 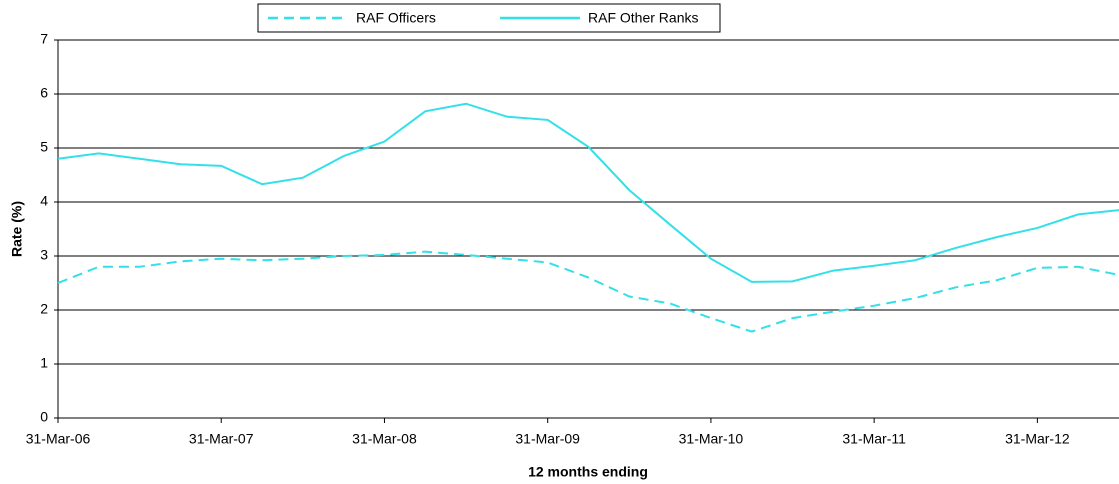 I want to click on y-tick-label: 6, so click(x=44, y=93).